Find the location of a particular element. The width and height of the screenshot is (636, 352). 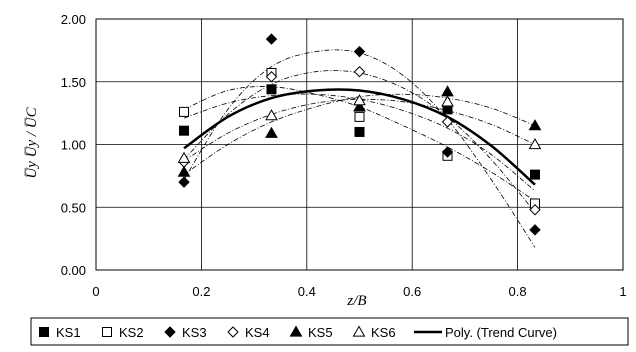

legend-label-ks5: KS5 is located at coordinates (320, 332).